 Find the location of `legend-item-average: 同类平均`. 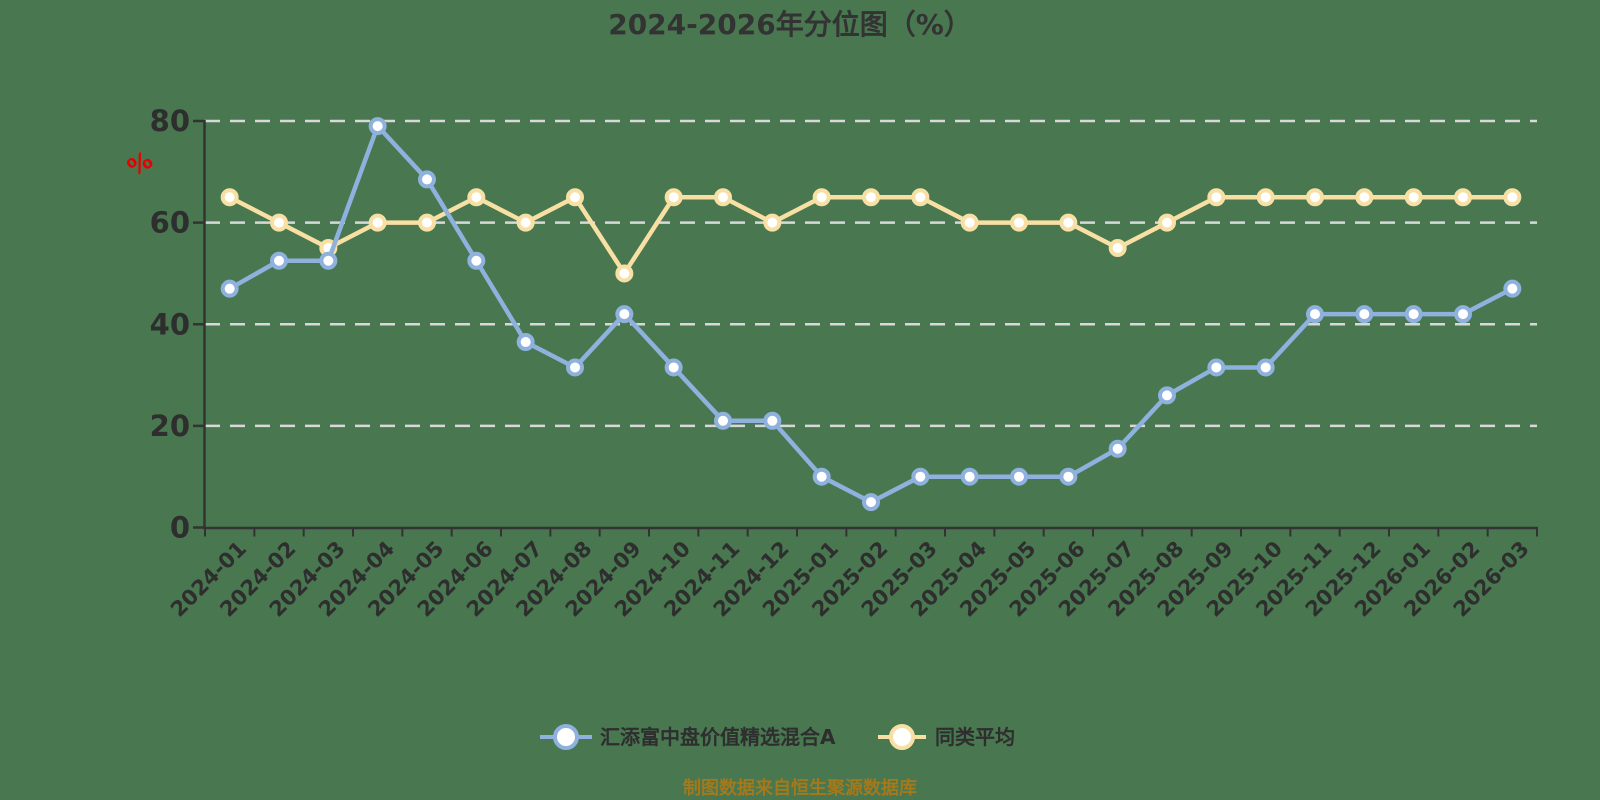

legend-item-average: 同类平均 is located at coordinates (946, 737).